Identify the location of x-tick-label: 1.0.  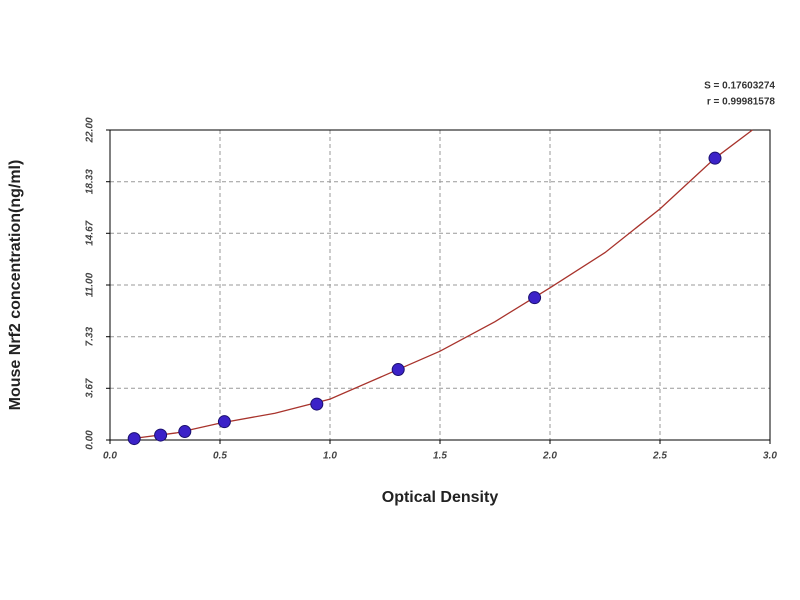
(330, 456).